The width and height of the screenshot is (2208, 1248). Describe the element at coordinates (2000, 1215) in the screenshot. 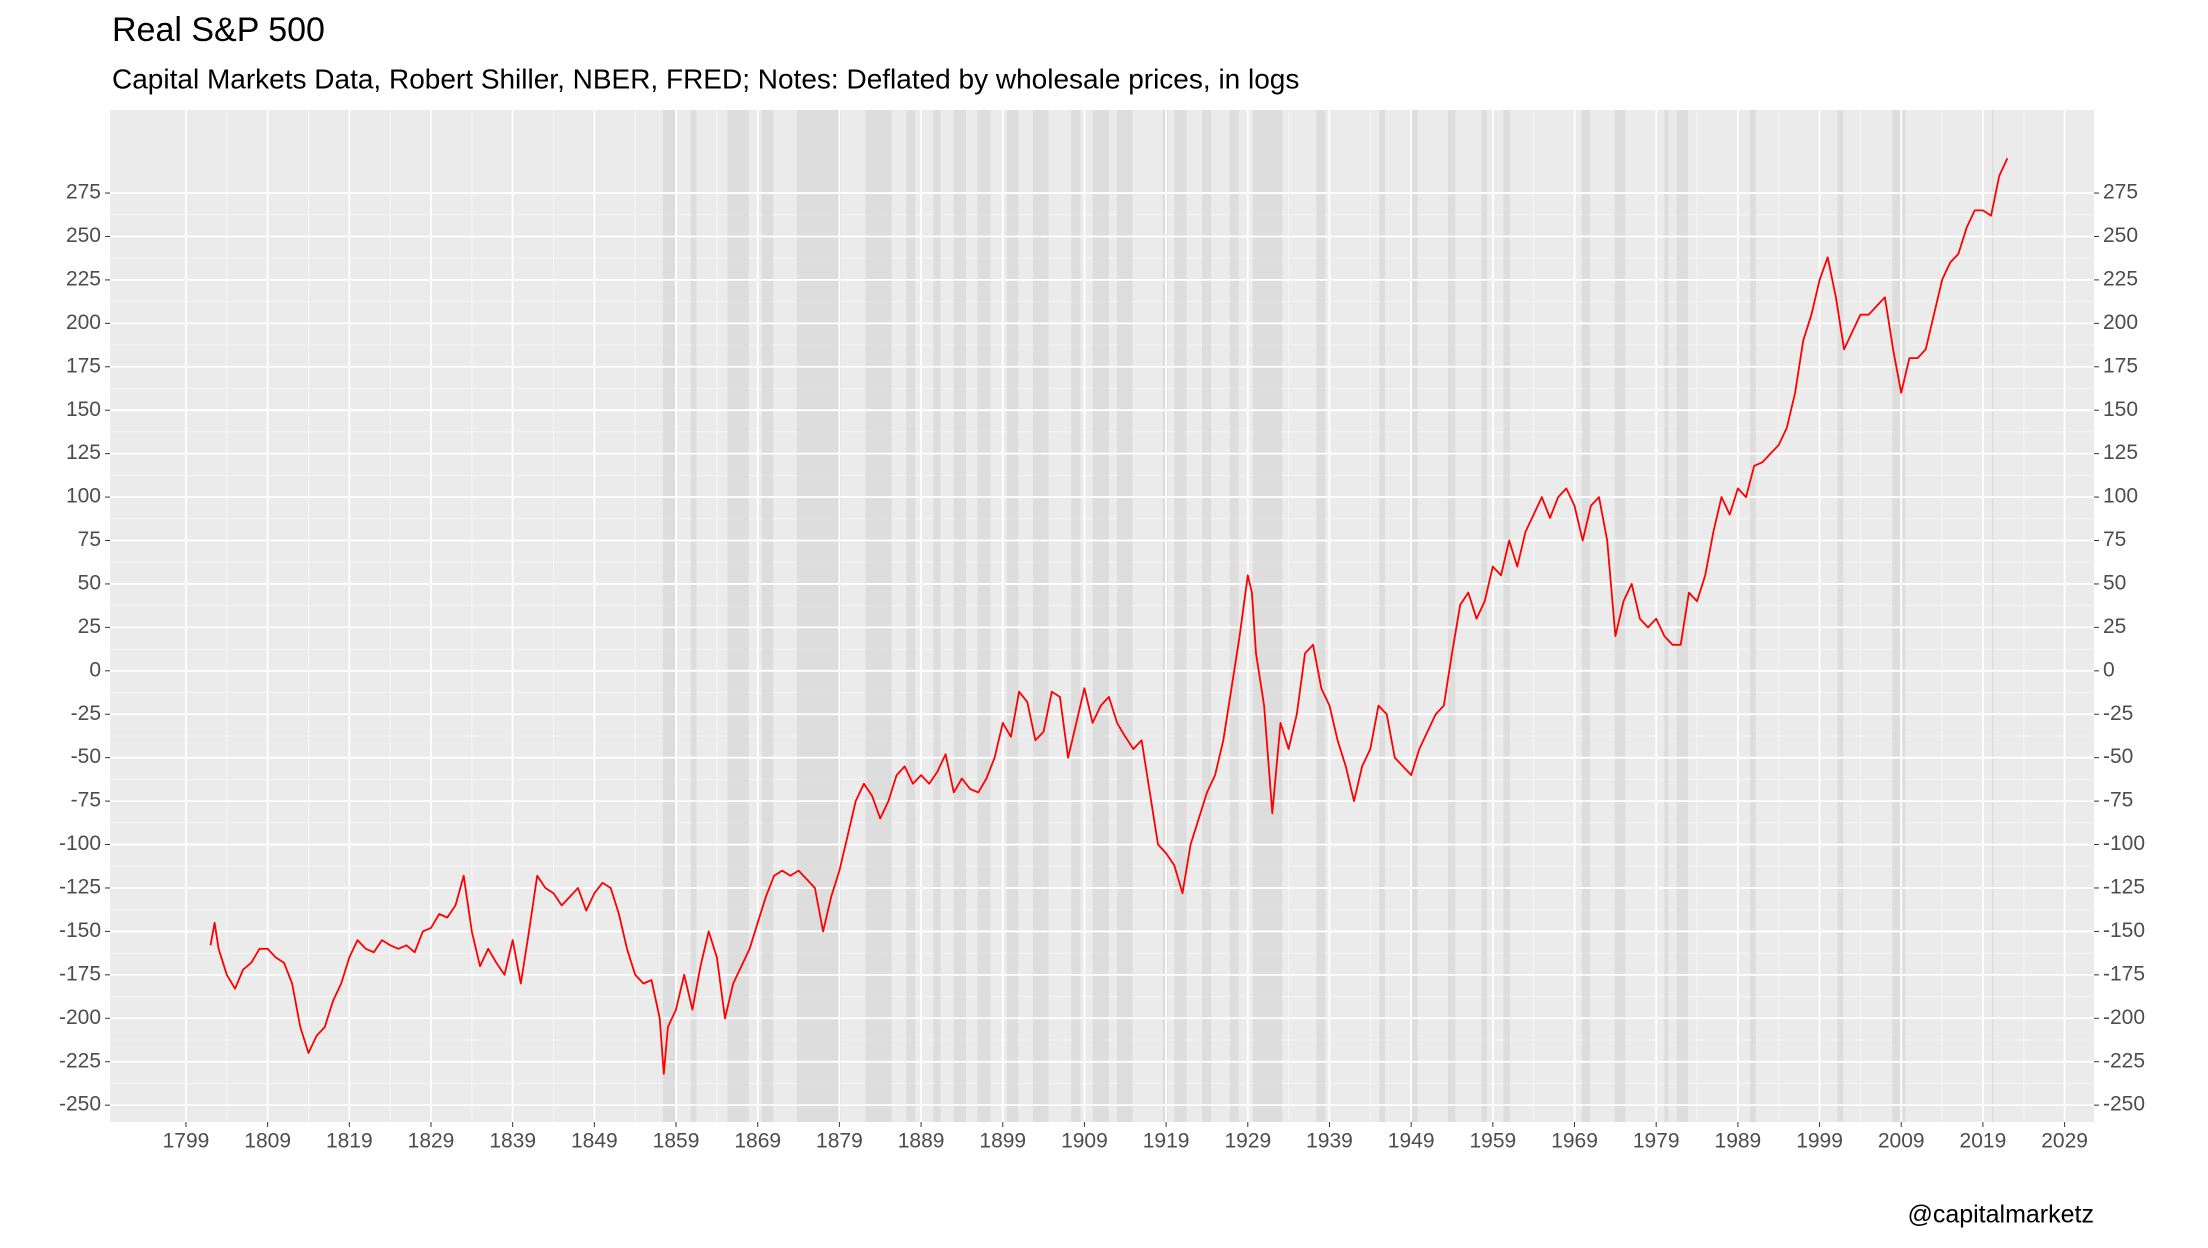

I see `caption: @capitalmarketz` at that location.